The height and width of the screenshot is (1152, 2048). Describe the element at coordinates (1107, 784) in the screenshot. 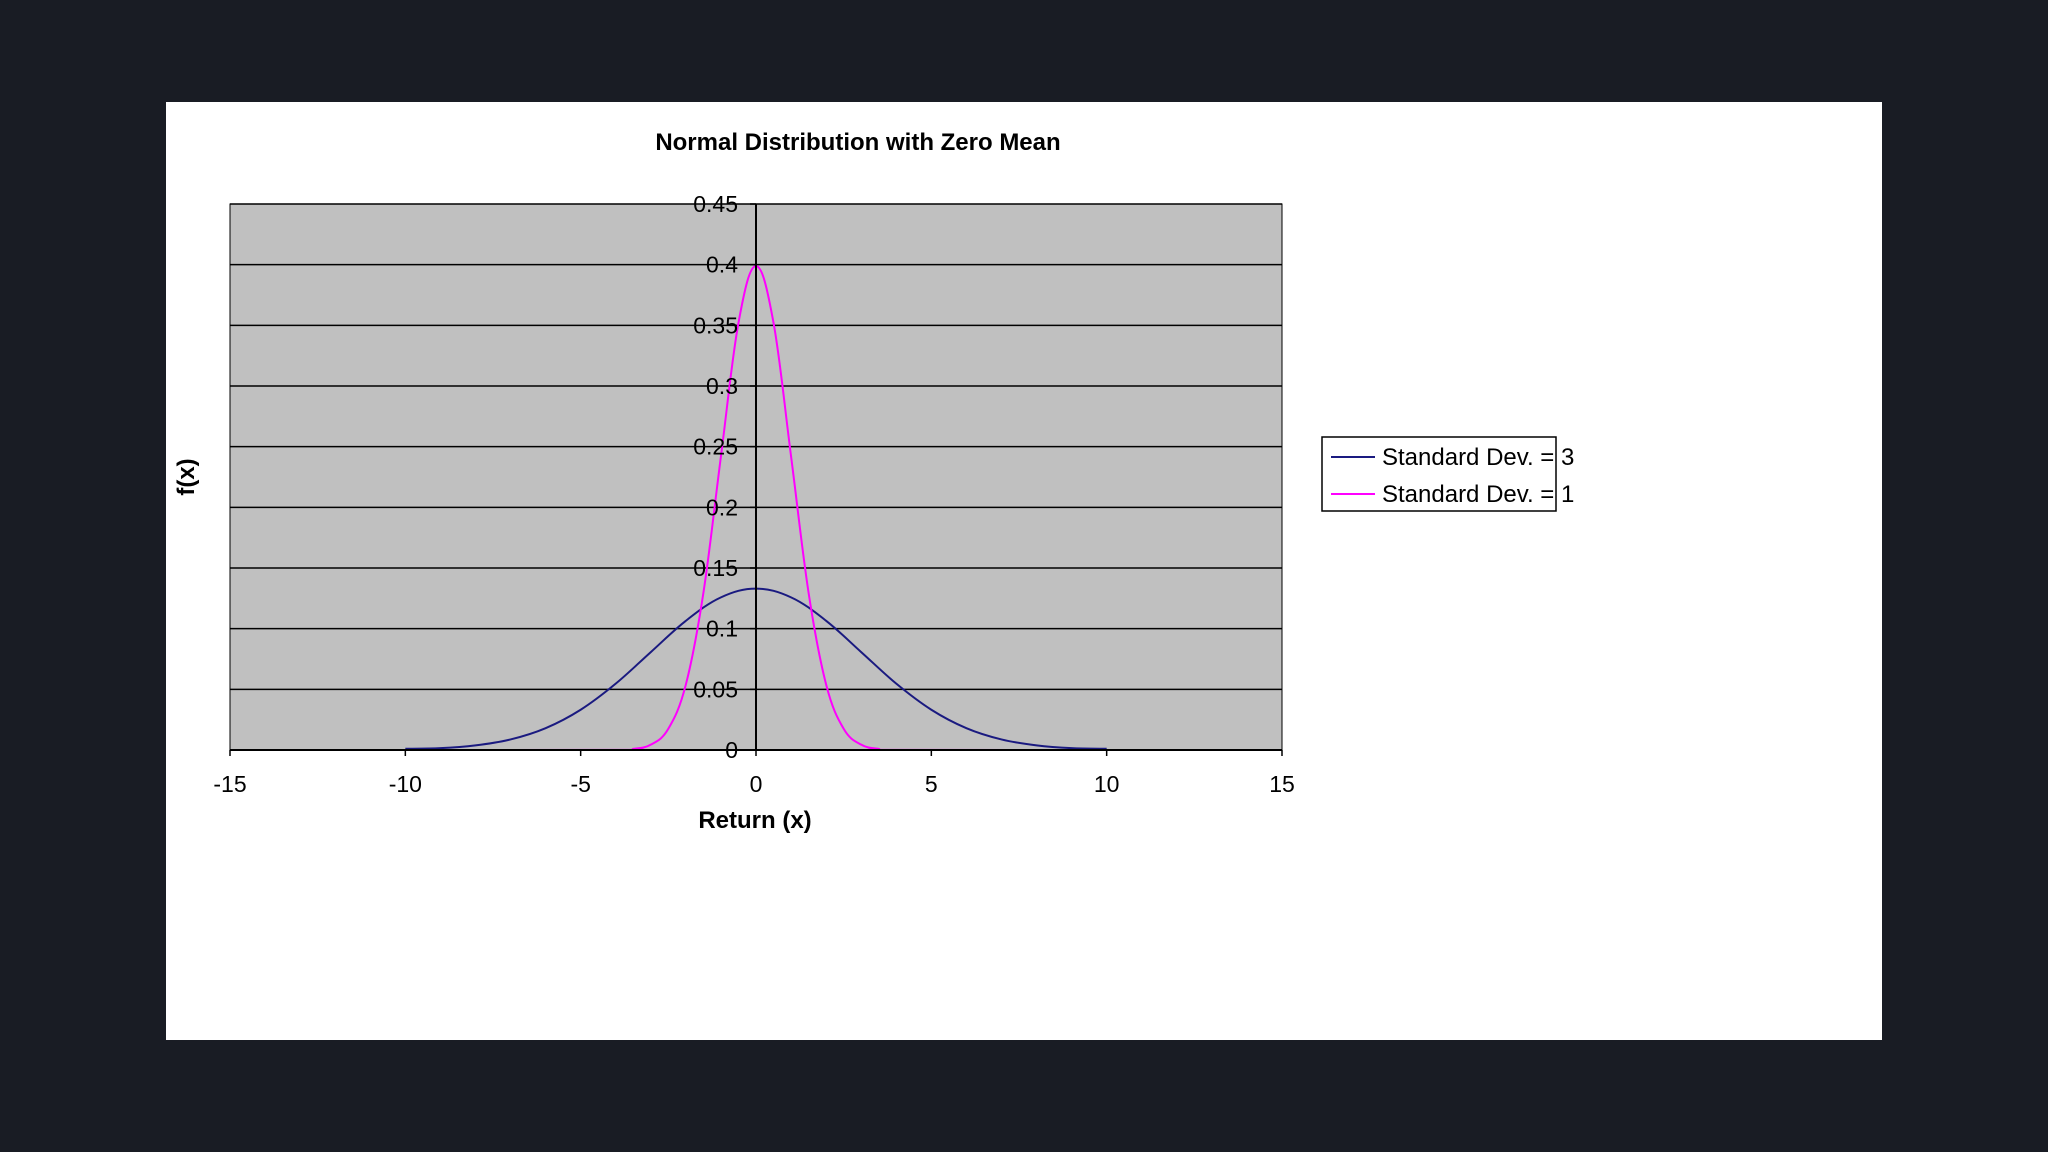

I see `x-tick-label: 10` at that location.